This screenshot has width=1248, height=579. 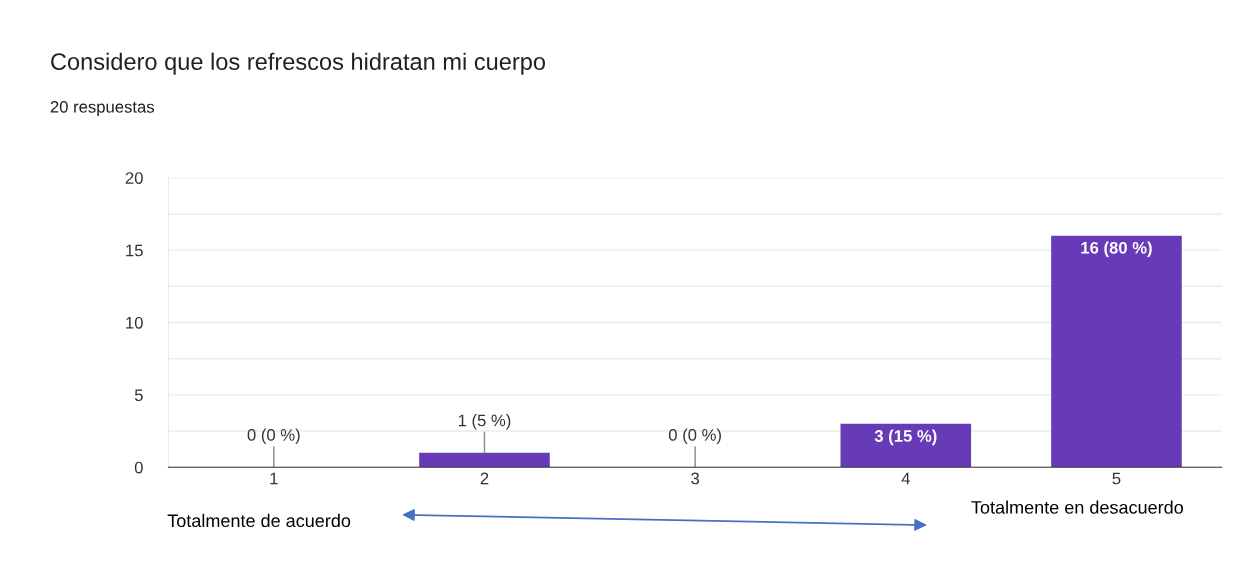 What do you see at coordinates (484, 478) in the screenshot?
I see `x-tick-label: 2` at bounding box center [484, 478].